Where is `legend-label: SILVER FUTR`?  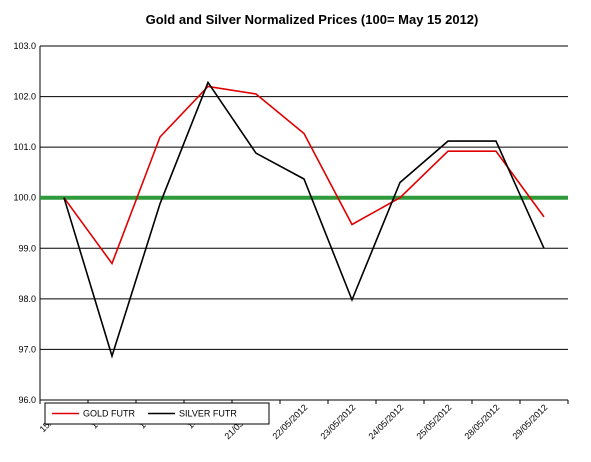 legend-label: SILVER FUTR is located at coordinates (208, 414).